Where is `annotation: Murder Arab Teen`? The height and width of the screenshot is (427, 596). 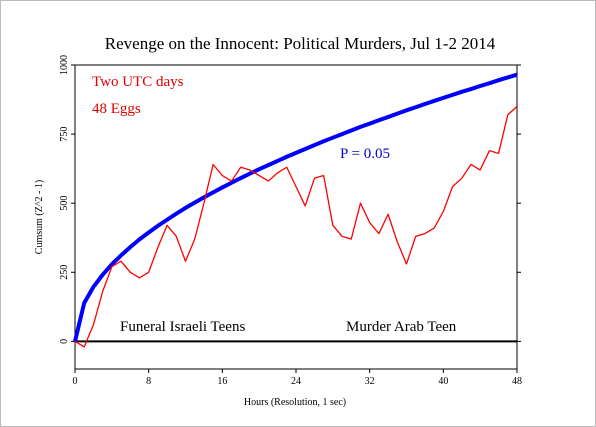 annotation: Murder Arab Teen is located at coordinates (401, 327).